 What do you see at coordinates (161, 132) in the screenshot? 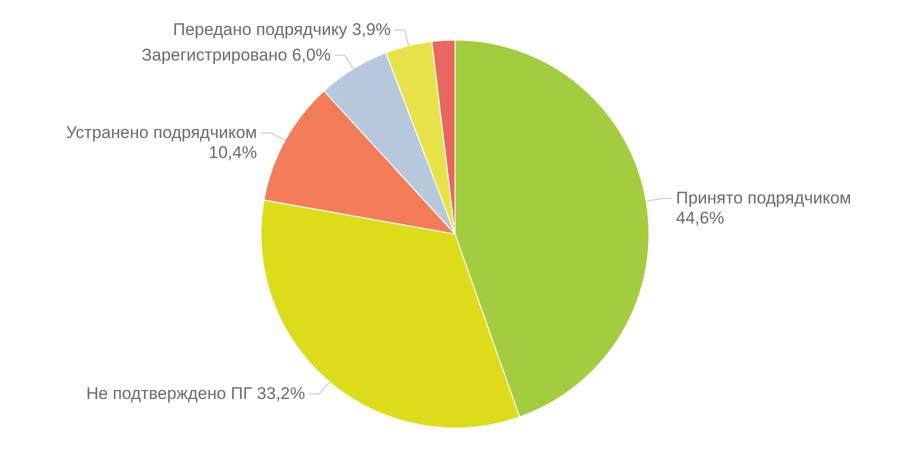
I see `slice-label: Устранено подрядчиком` at bounding box center [161, 132].